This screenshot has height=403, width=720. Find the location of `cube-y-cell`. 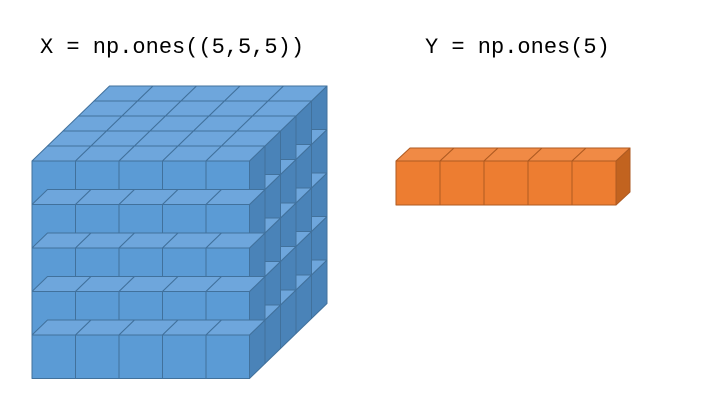

cube-y-cell is located at coordinates (601, 176).